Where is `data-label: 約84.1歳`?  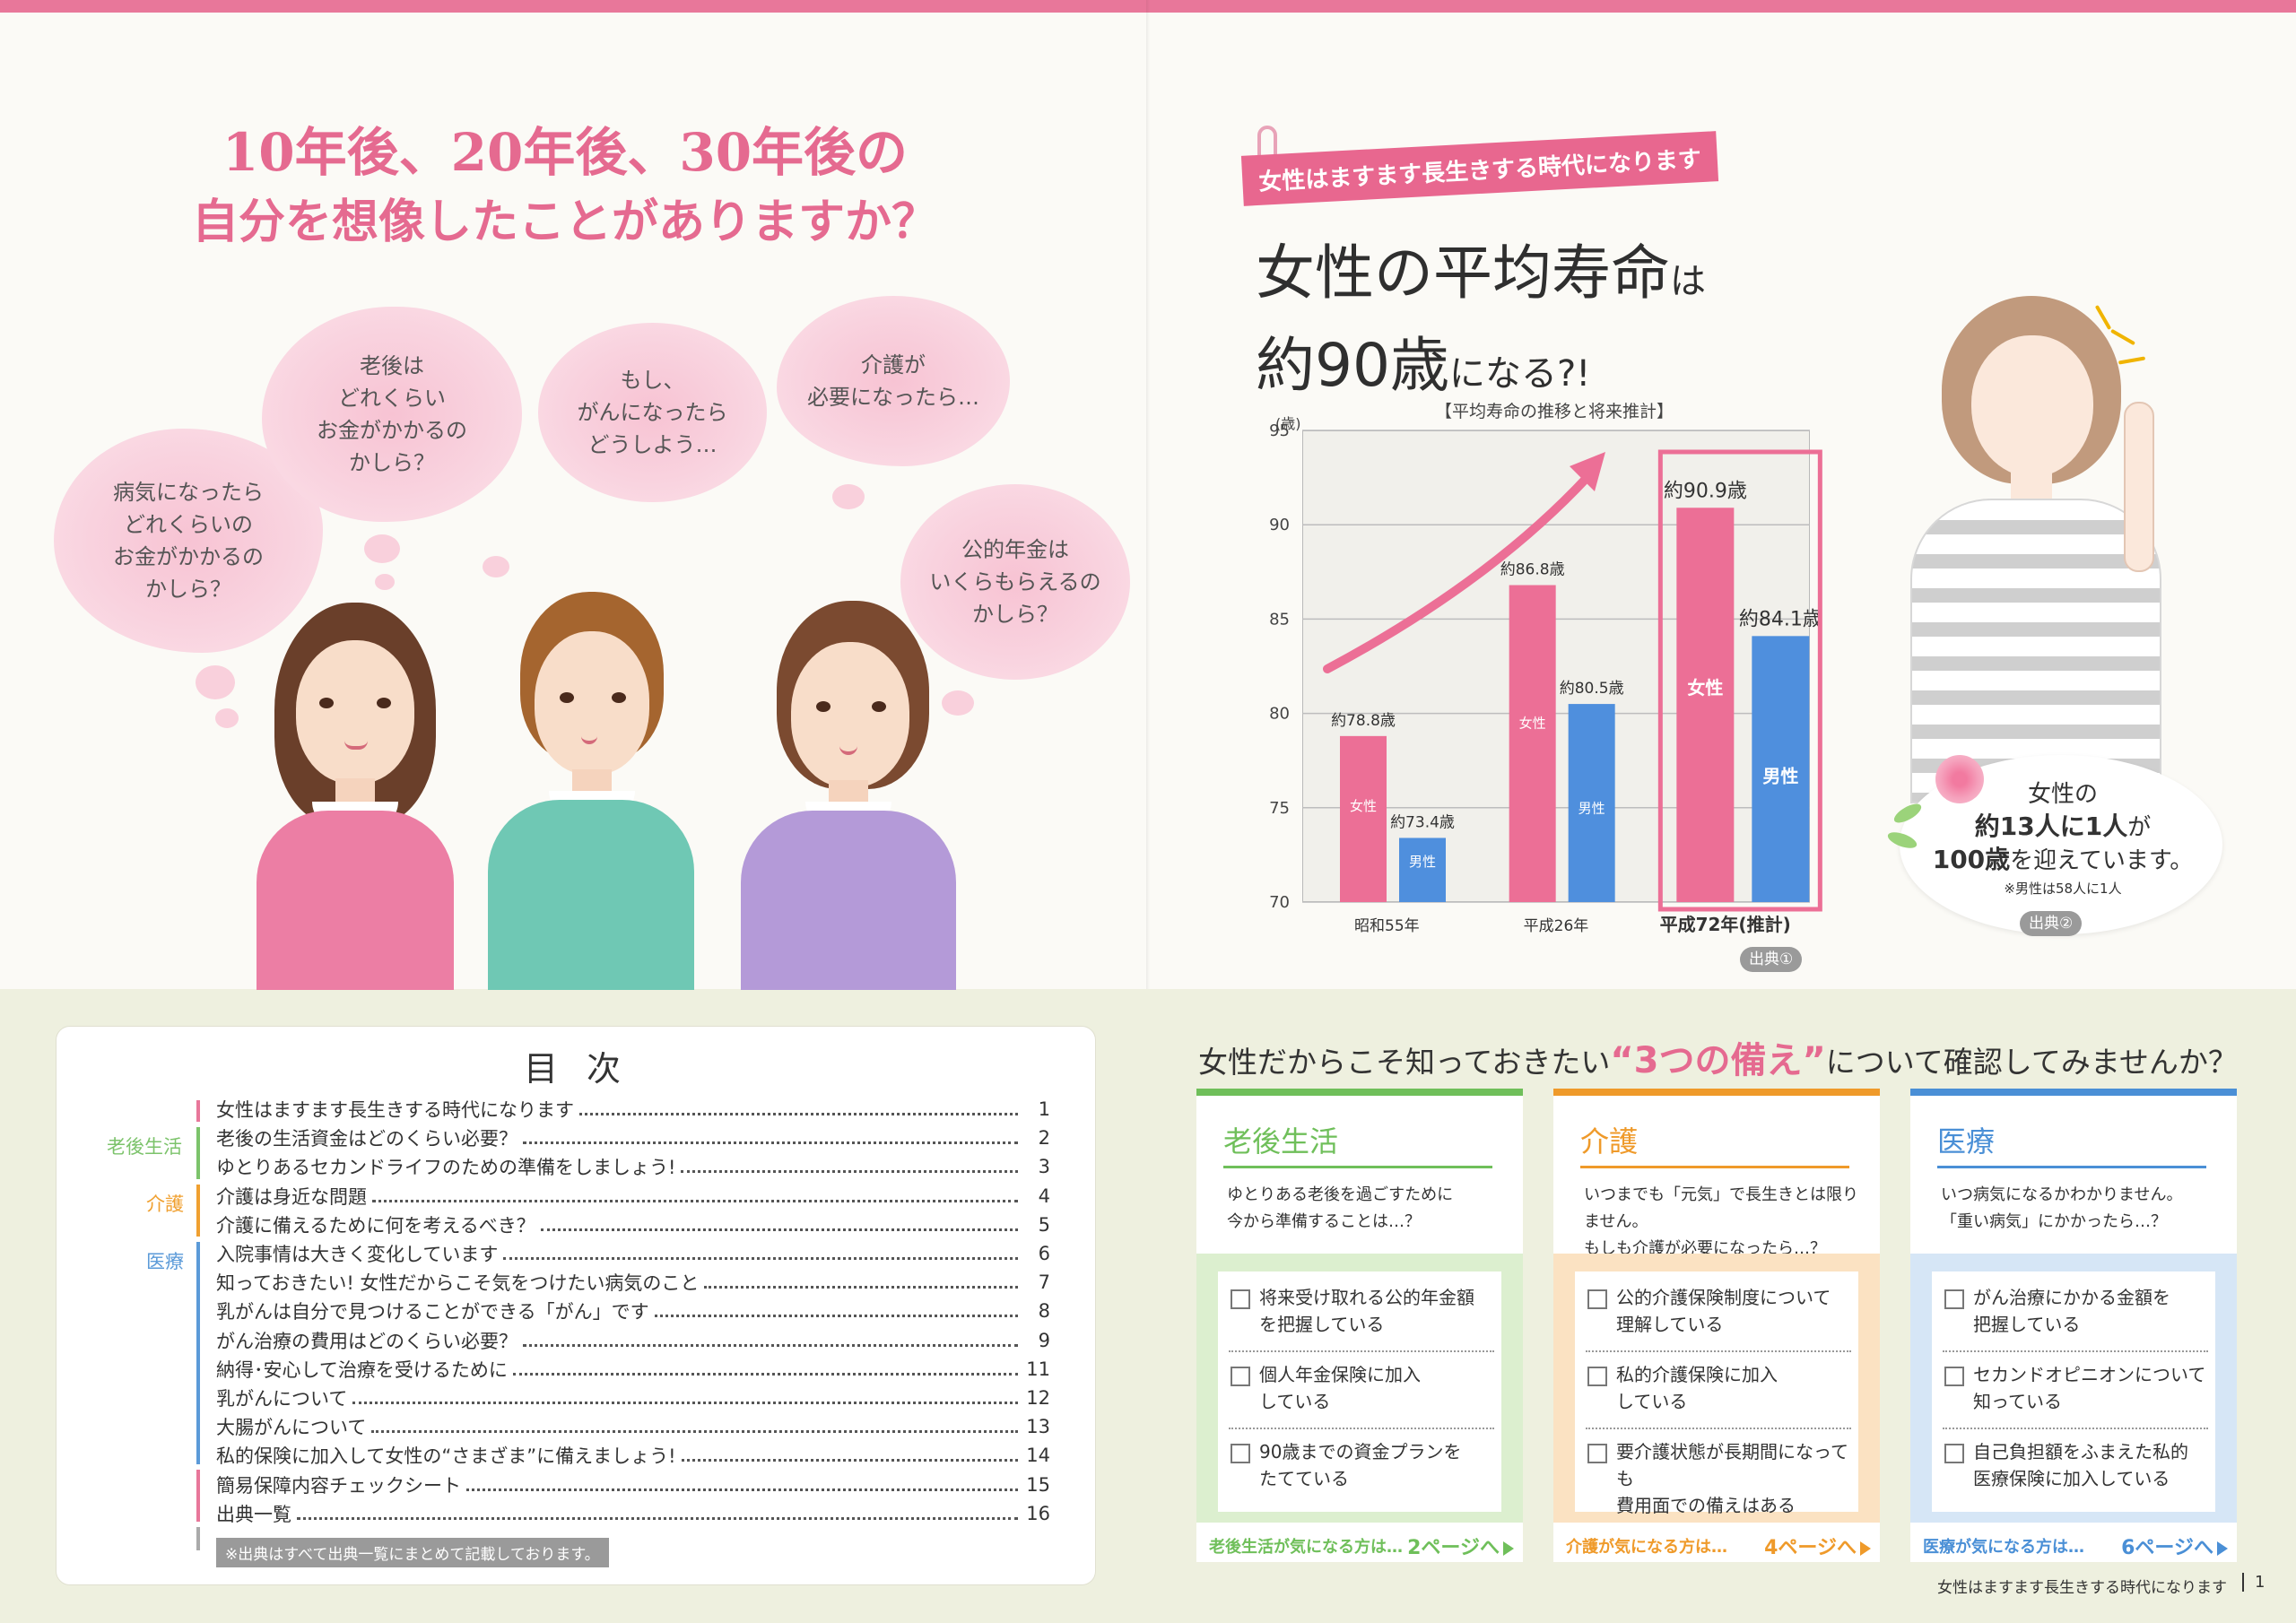 data-label: 約84.1歳 is located at coordinates (1780, 619).